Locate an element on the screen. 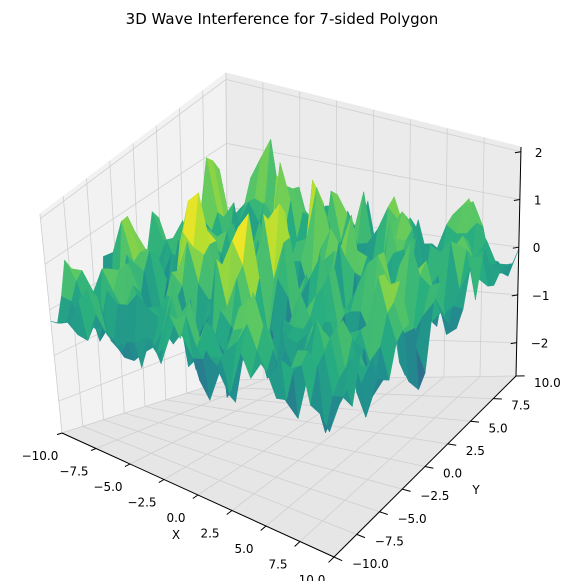 This screenshot has width=565, height=581. surface-face is located at coordinates (338, 411).